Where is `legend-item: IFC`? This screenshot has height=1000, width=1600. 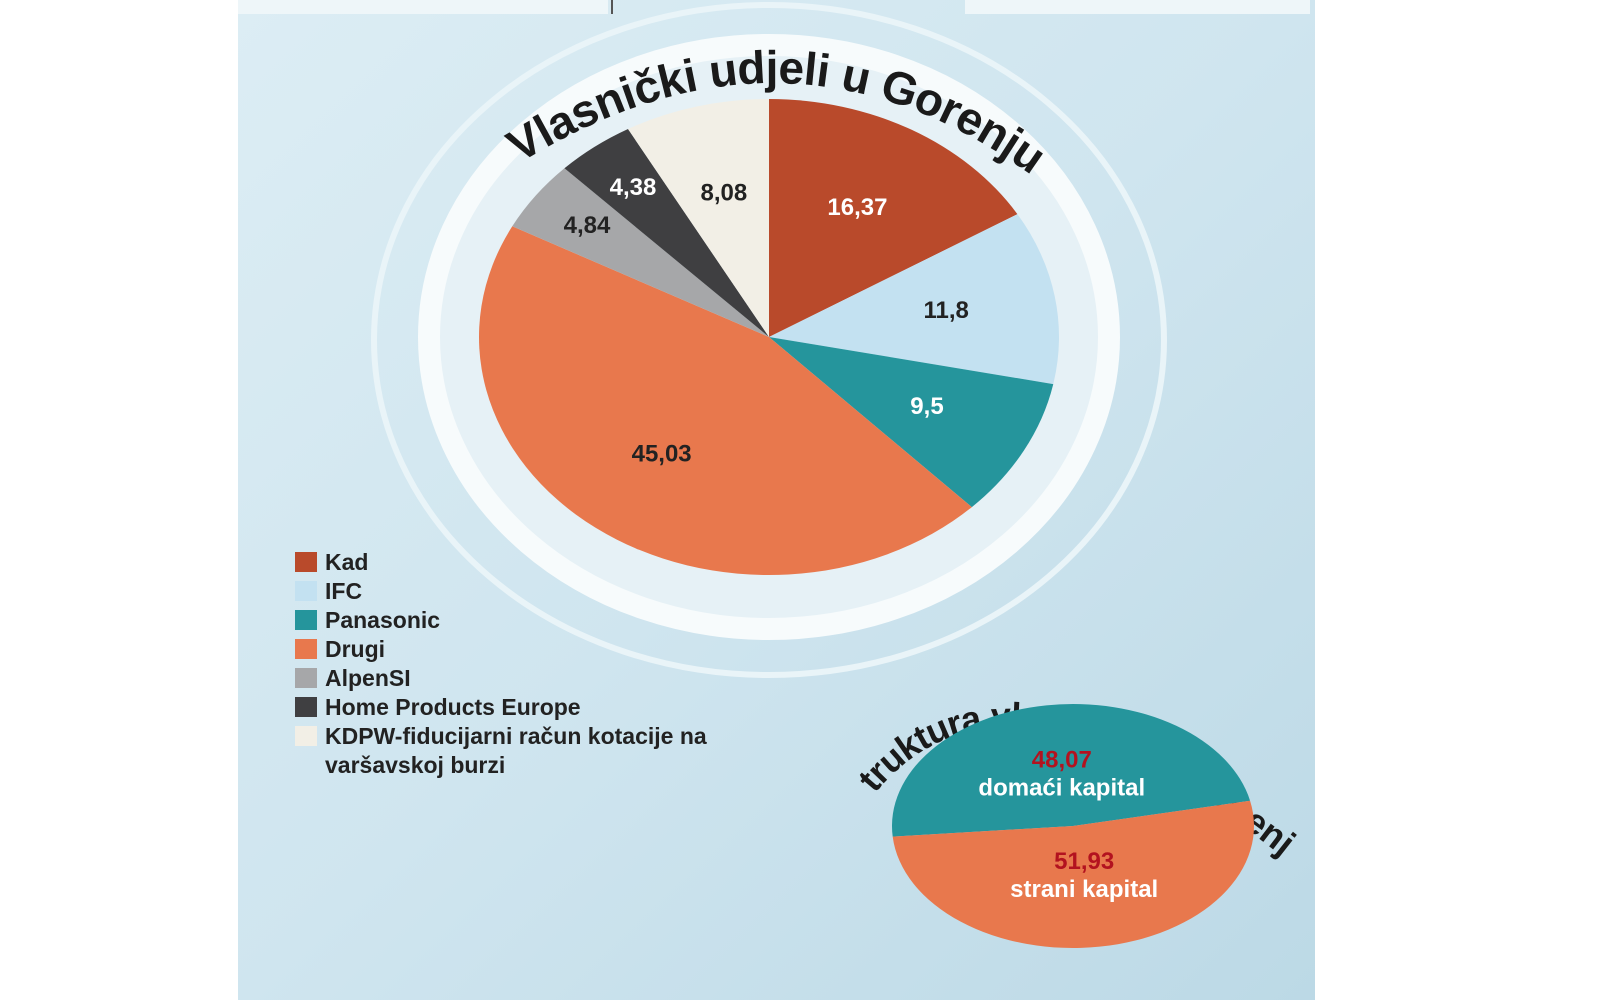 legend-item: IFC is located at coordinates (525, 591).